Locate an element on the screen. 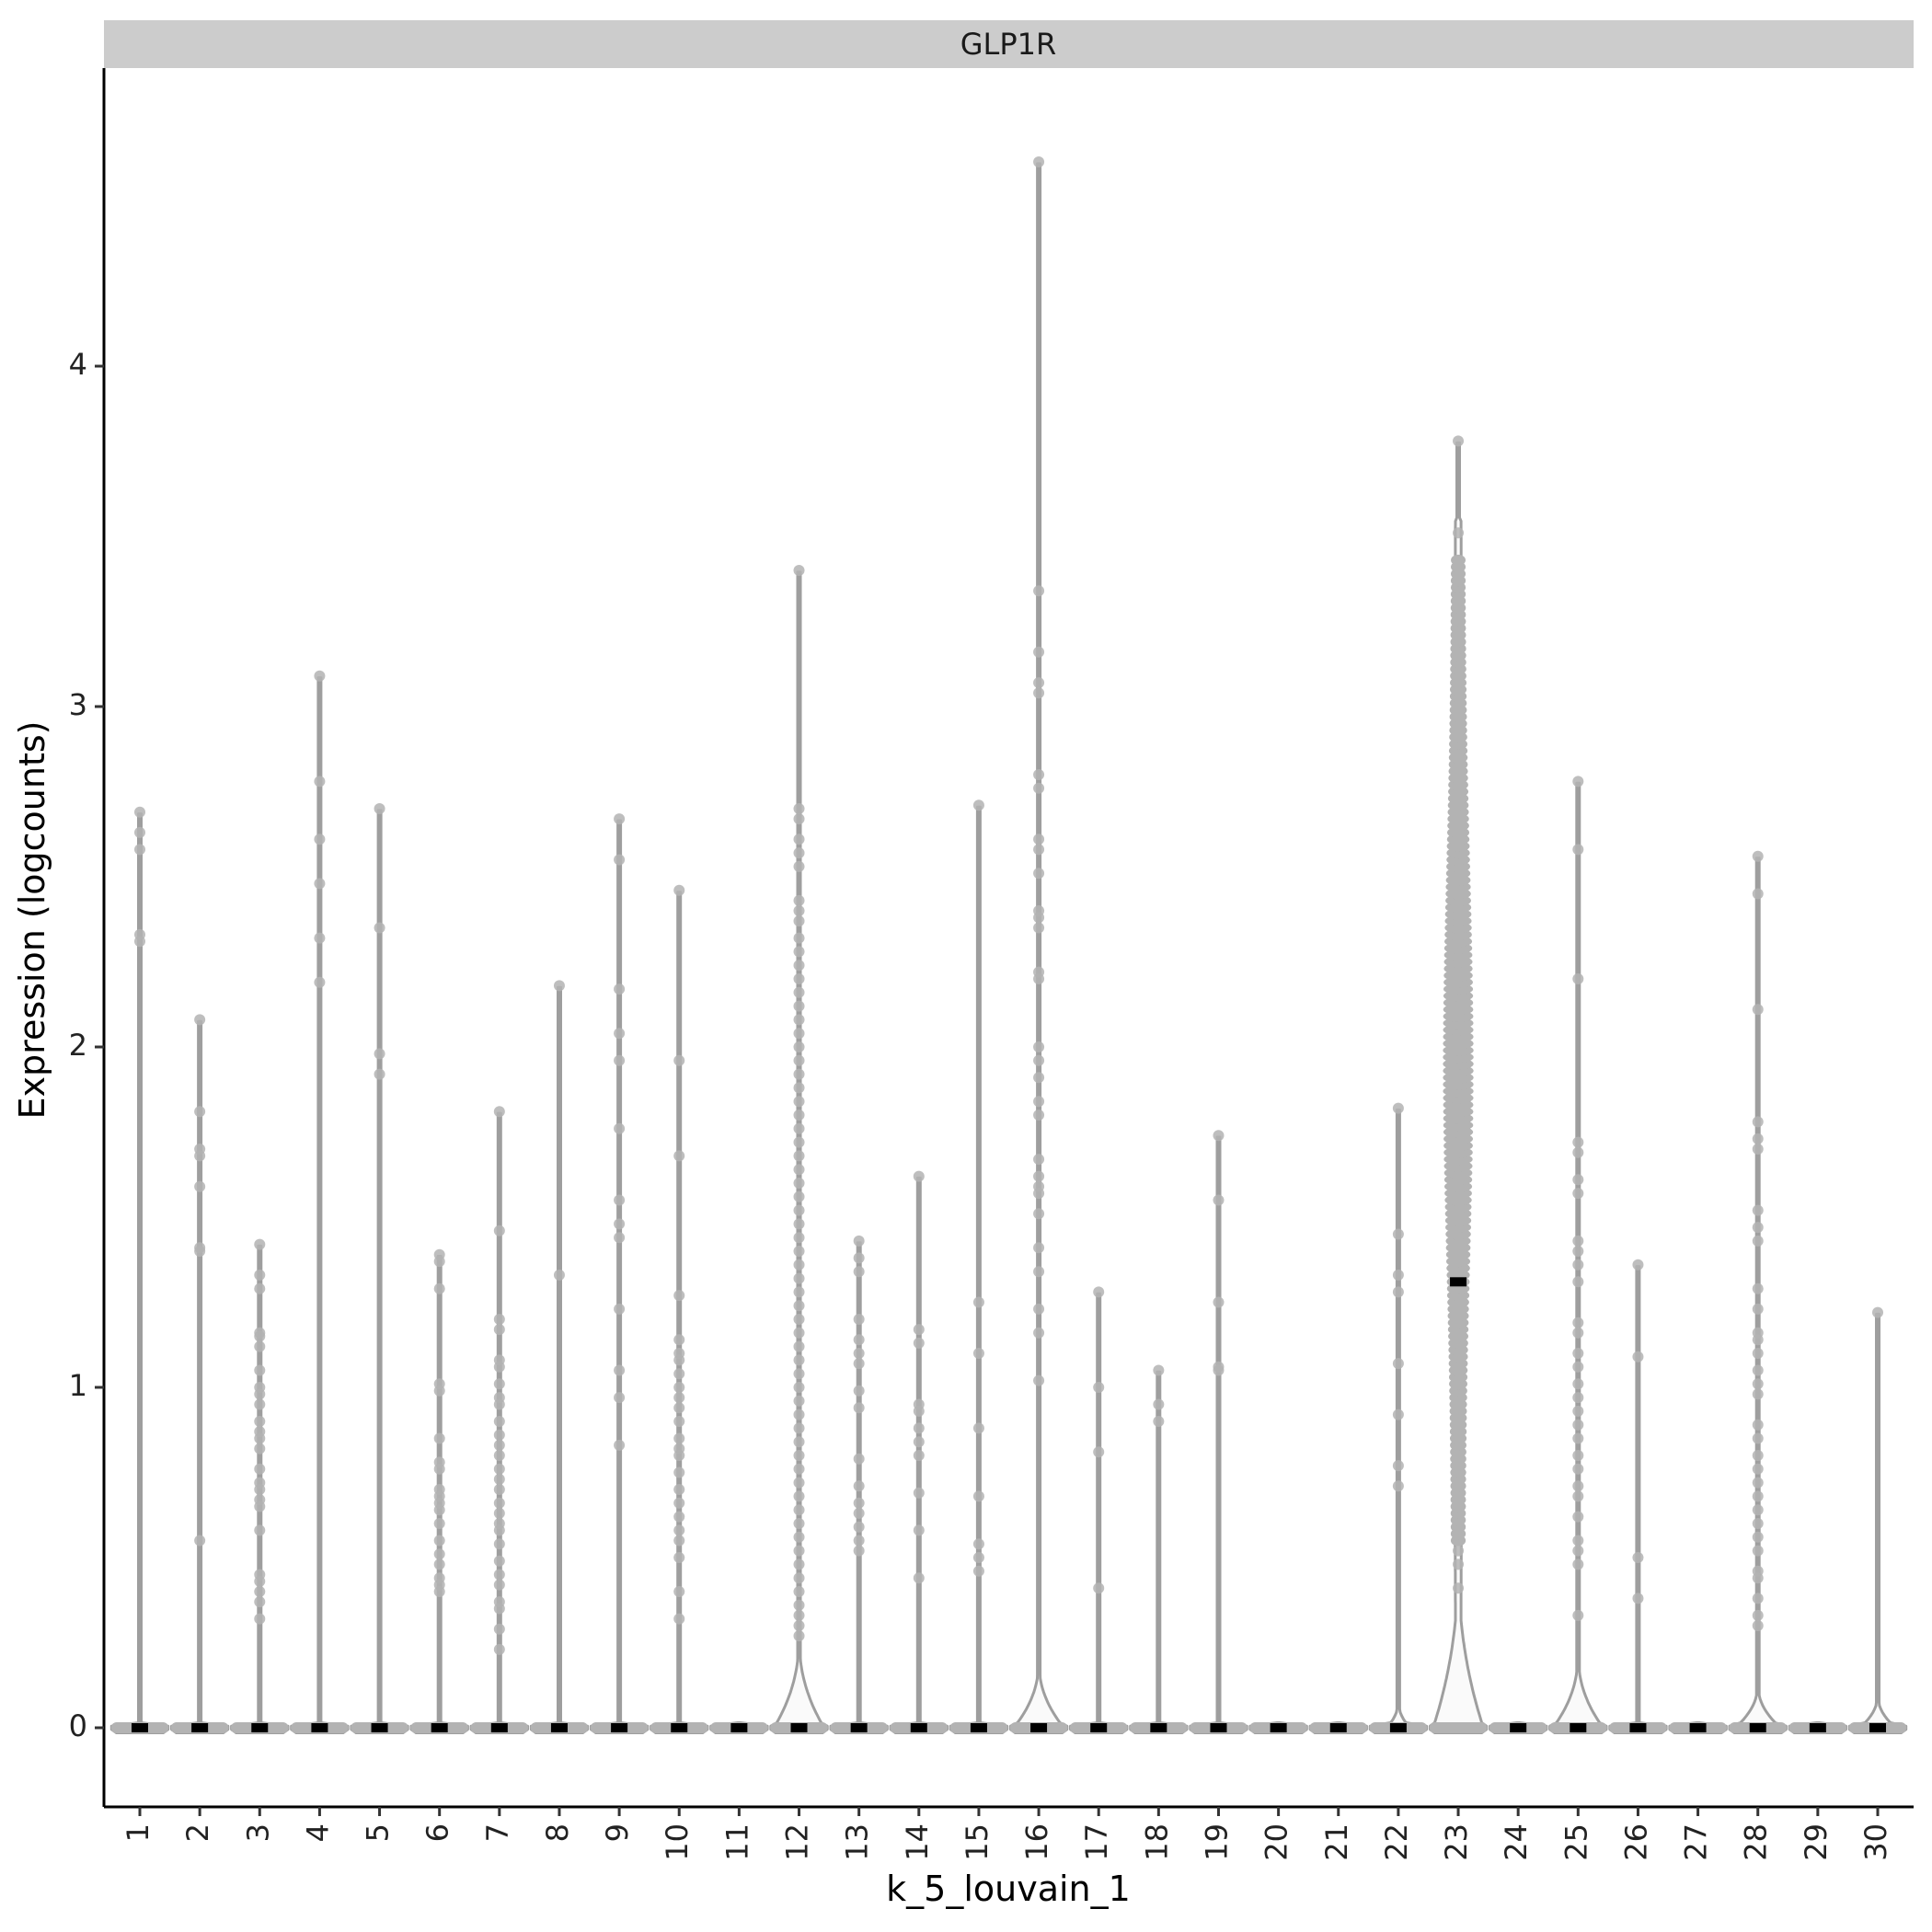 This screenshot has height=1932, width=1932. x-tick-label-19: 19 is located at coordinates (1216, 1842).